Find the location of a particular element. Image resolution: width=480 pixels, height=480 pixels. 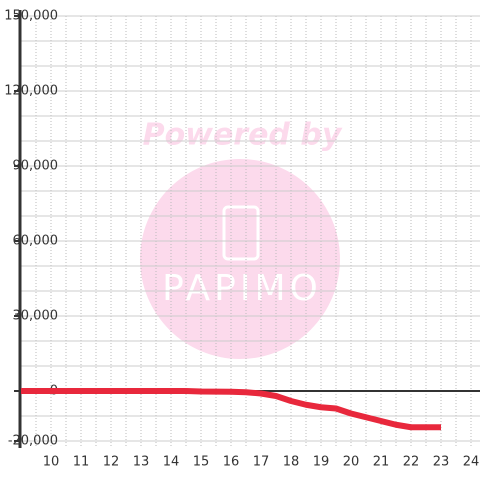

y-tick-label: 90,000 is located at coordinates (36, 166).